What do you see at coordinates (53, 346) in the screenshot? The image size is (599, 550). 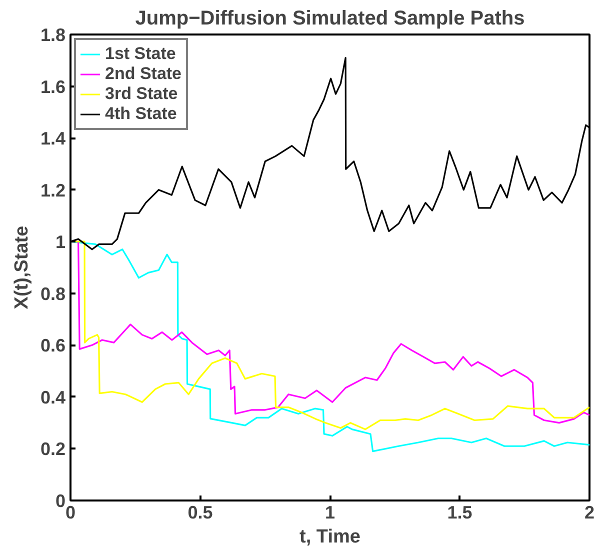 I see `y-tick-label: 0.6` at bounding box center [53, 346].